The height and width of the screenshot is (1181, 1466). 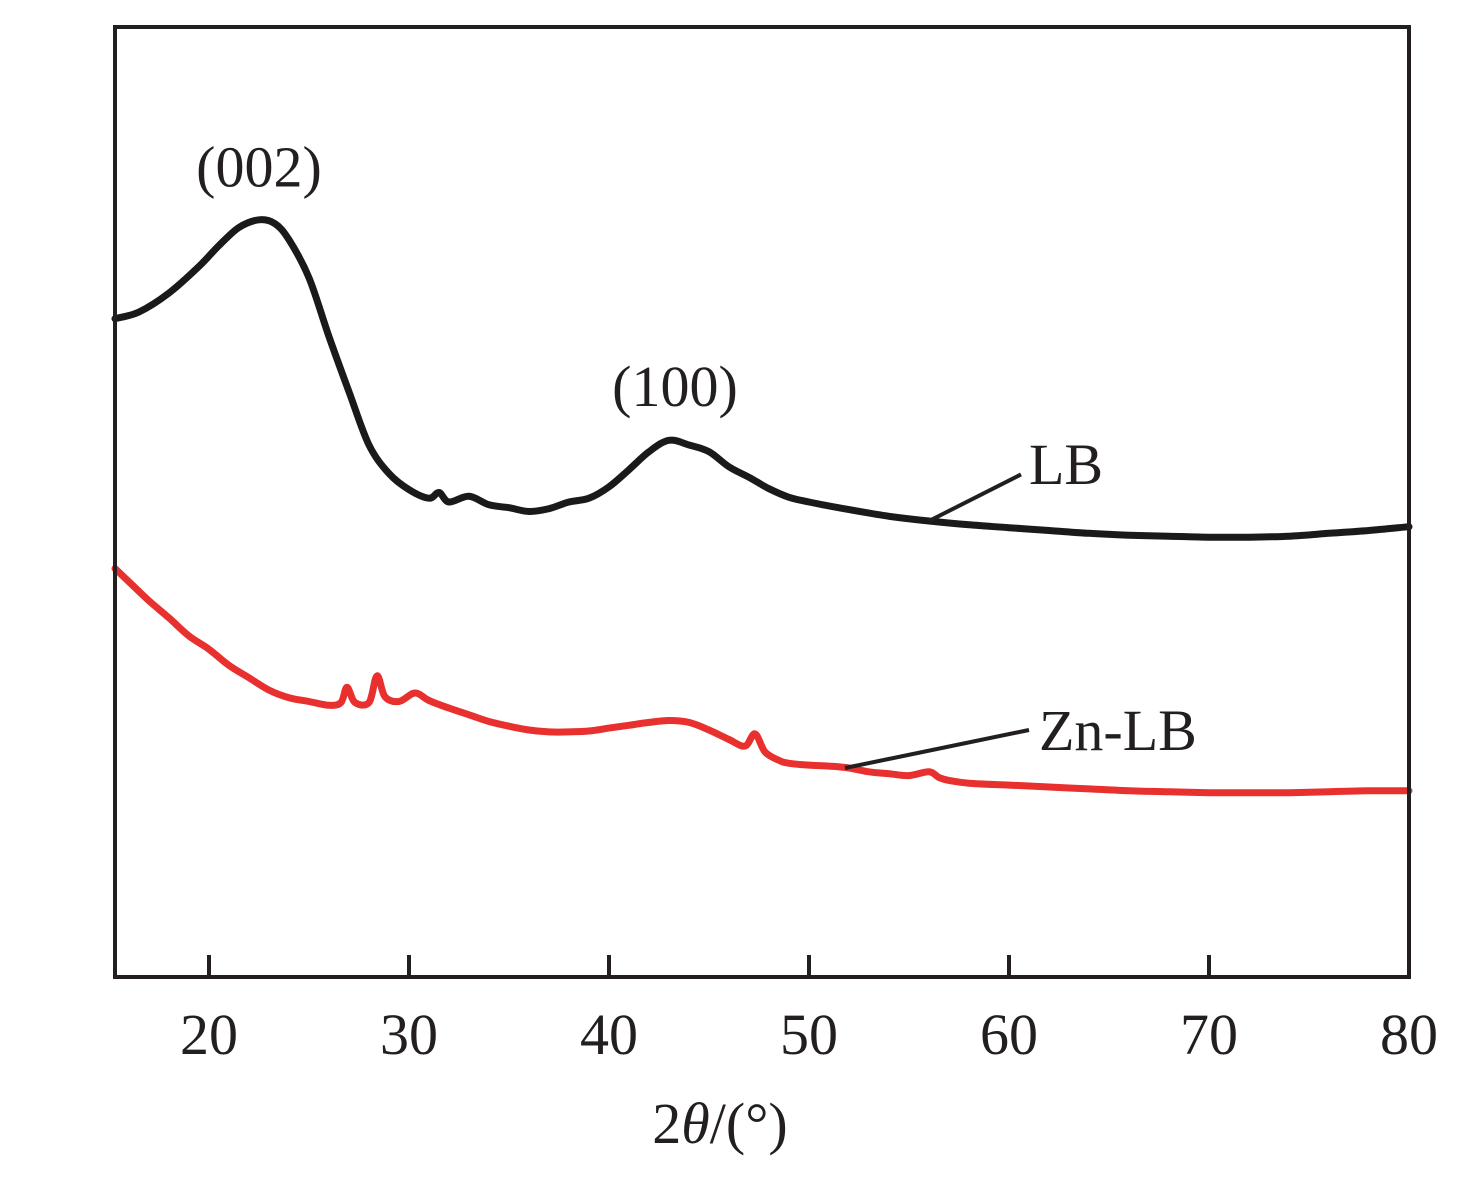 What do you see at coordinates (937, 749) in the screenshot?
I see `leader-line-zn-lb` at bounding box center [937, 749].